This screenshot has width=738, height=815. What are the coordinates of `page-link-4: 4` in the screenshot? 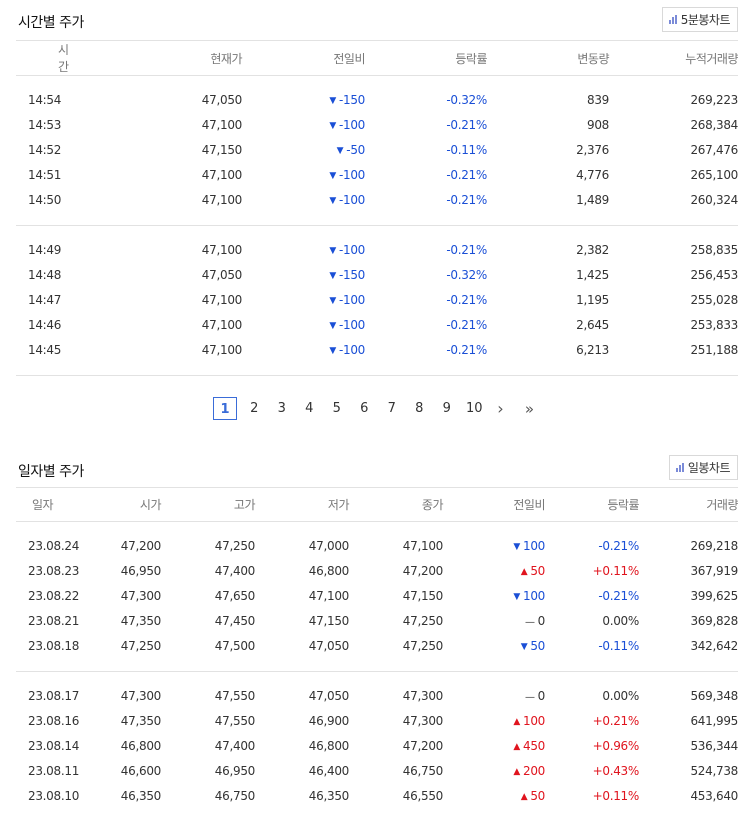 It's located at (309, 408).